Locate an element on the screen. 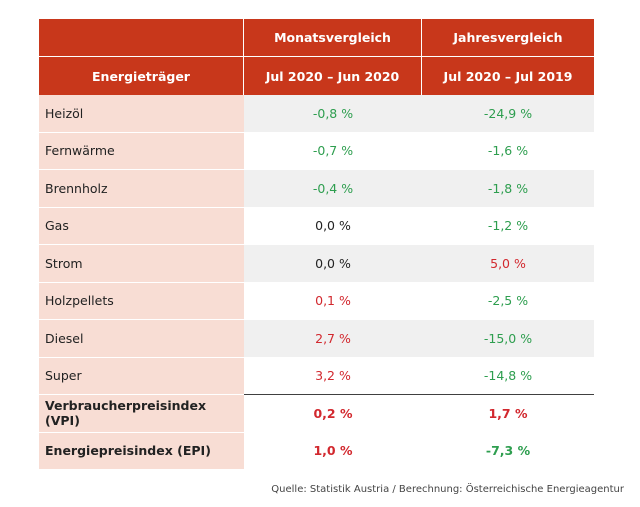 The width and height of the screenshot is (640, 507). header-year-period: Jul 2020 – Jul 2019 is located at coordinates (508, 76).